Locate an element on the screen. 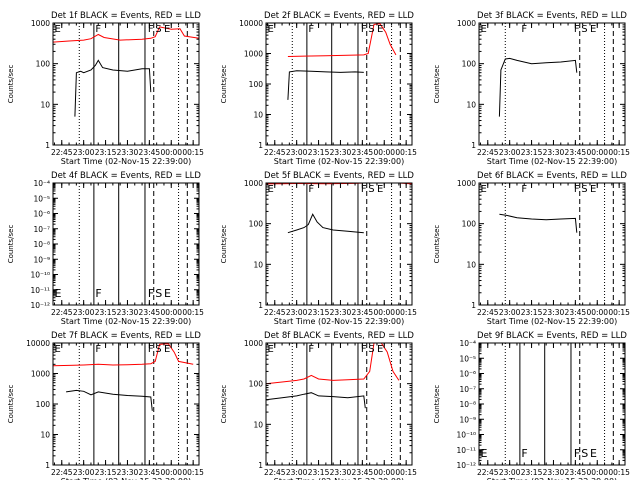 The width and height of the screenshot is (640, 480). x-tick-label: 23:15 is located at coordinates (106, 152).